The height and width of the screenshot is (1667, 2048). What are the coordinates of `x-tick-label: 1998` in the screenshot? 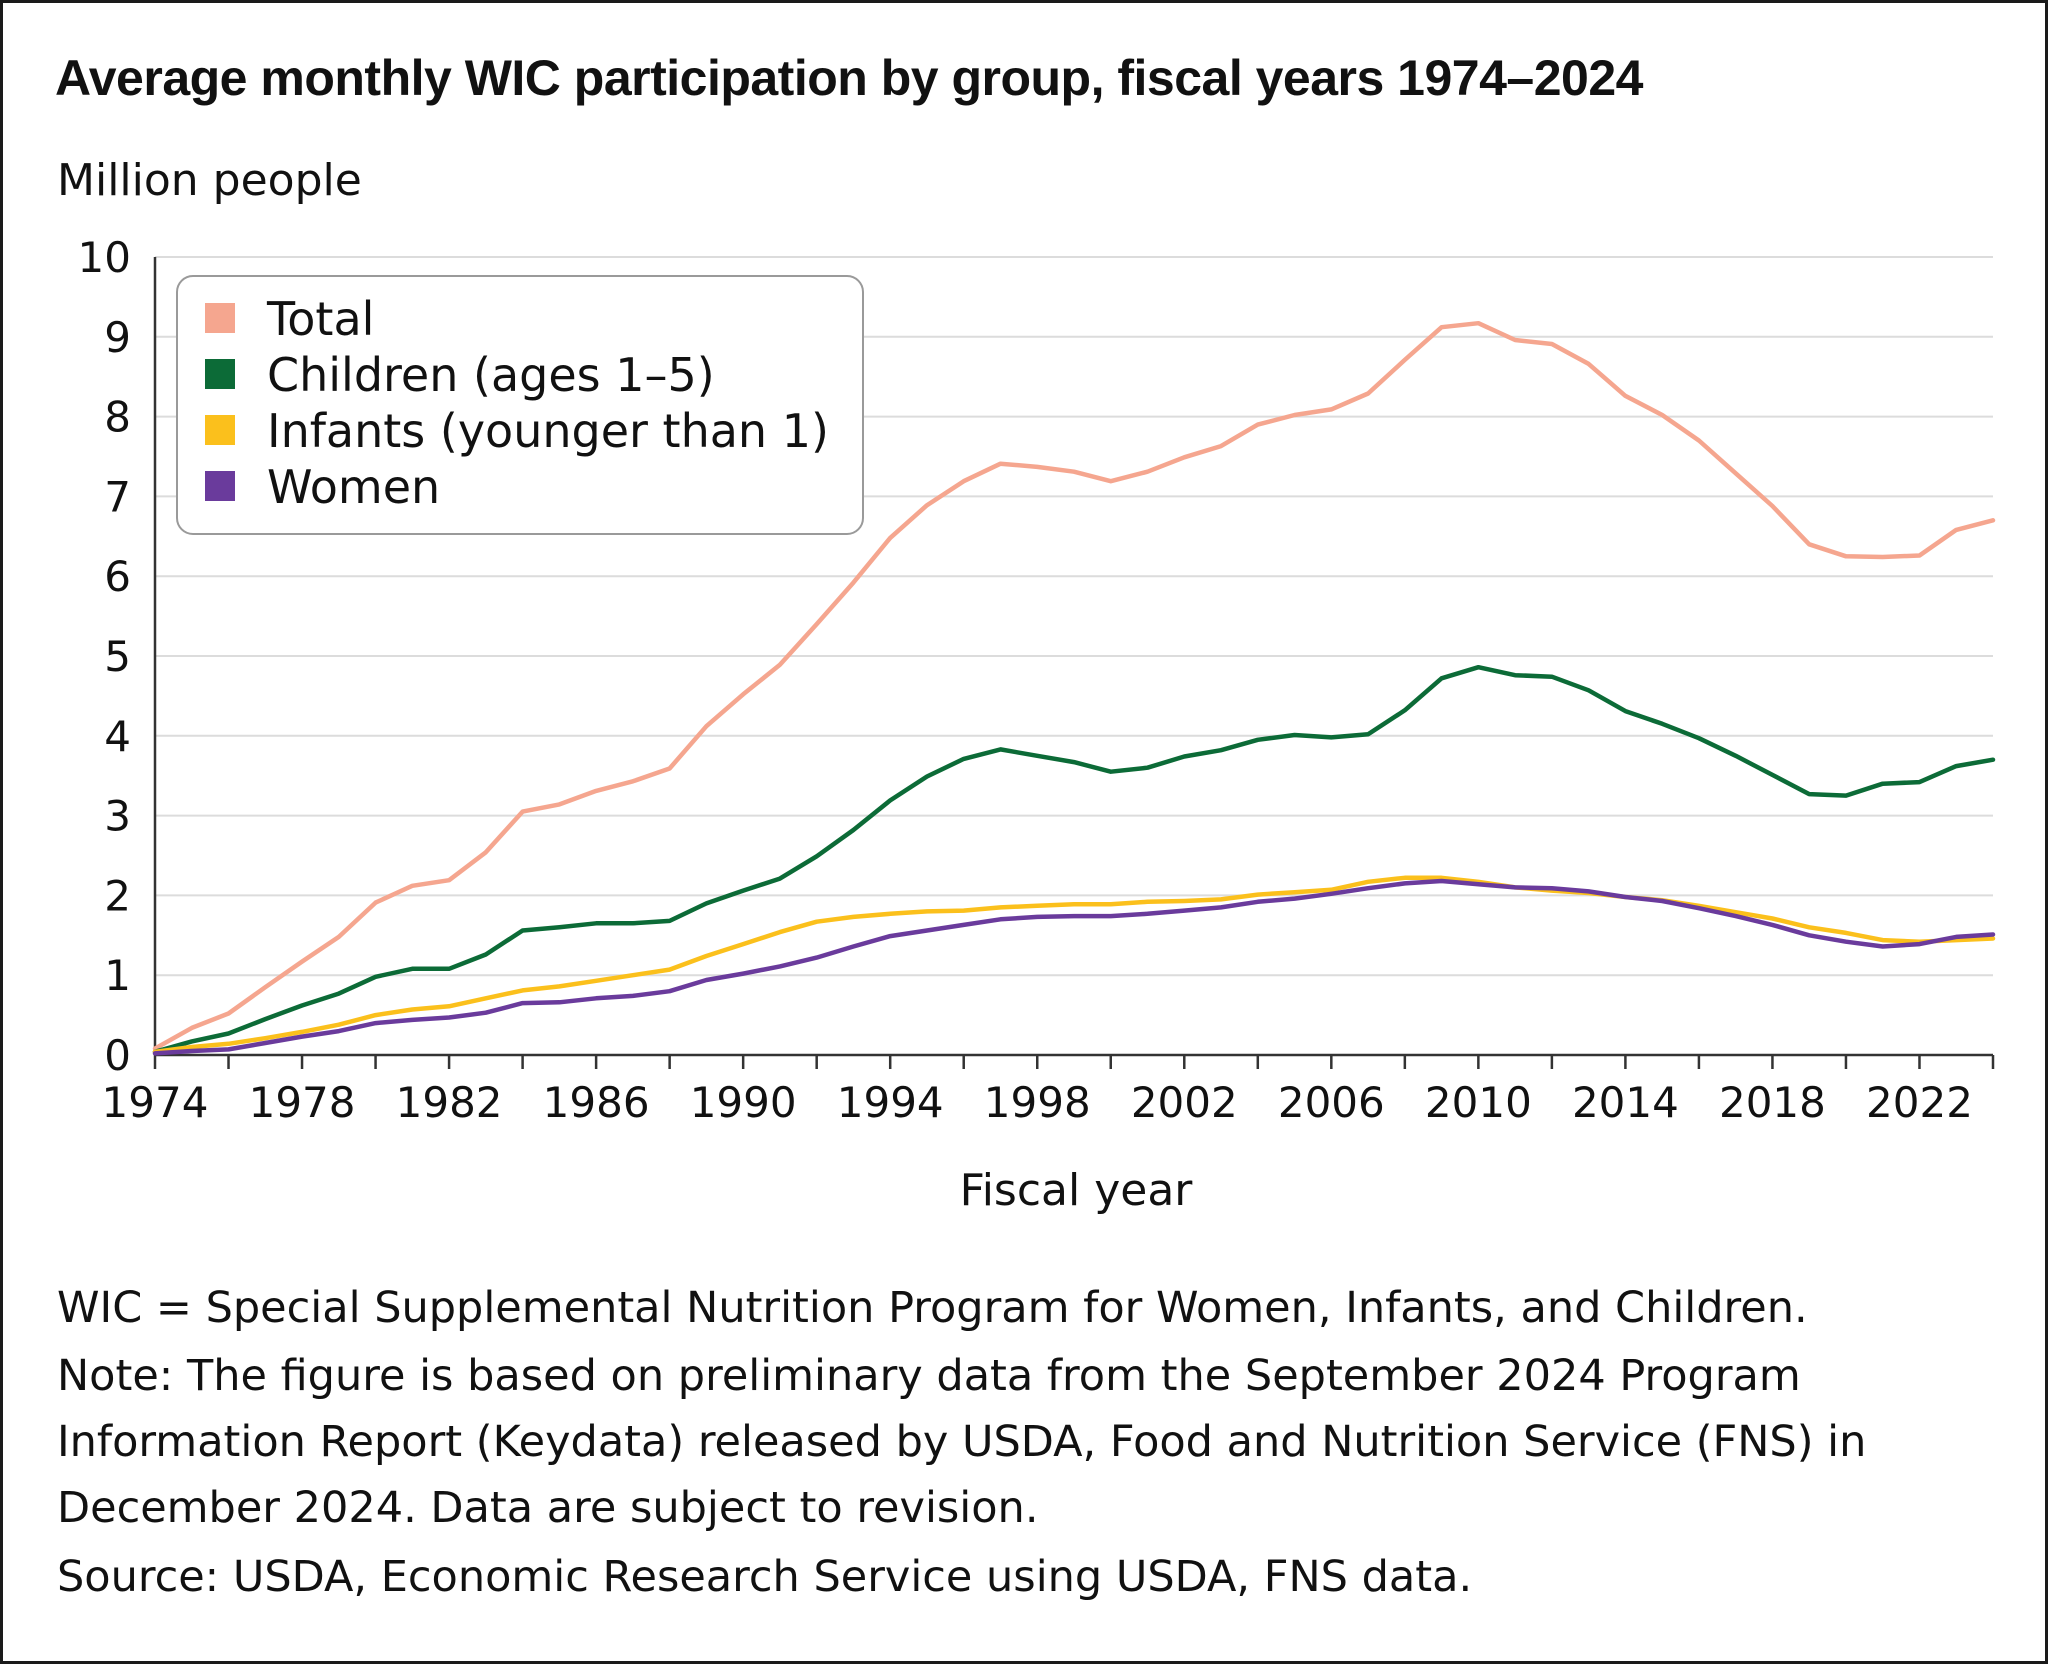 It's located at (1037, 1102).